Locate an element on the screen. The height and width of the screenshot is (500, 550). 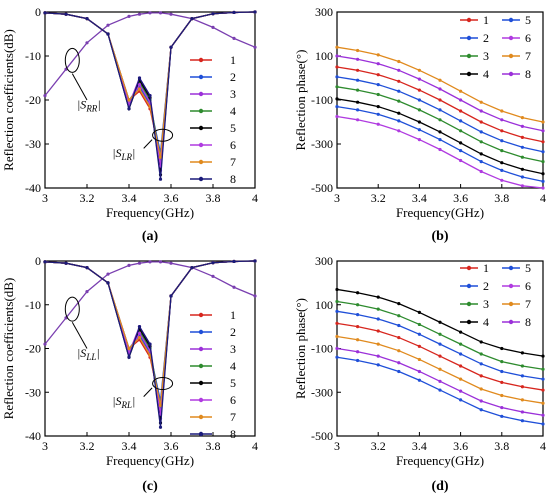
annotation-label: |SRR| is located at coordinates (89, 105).